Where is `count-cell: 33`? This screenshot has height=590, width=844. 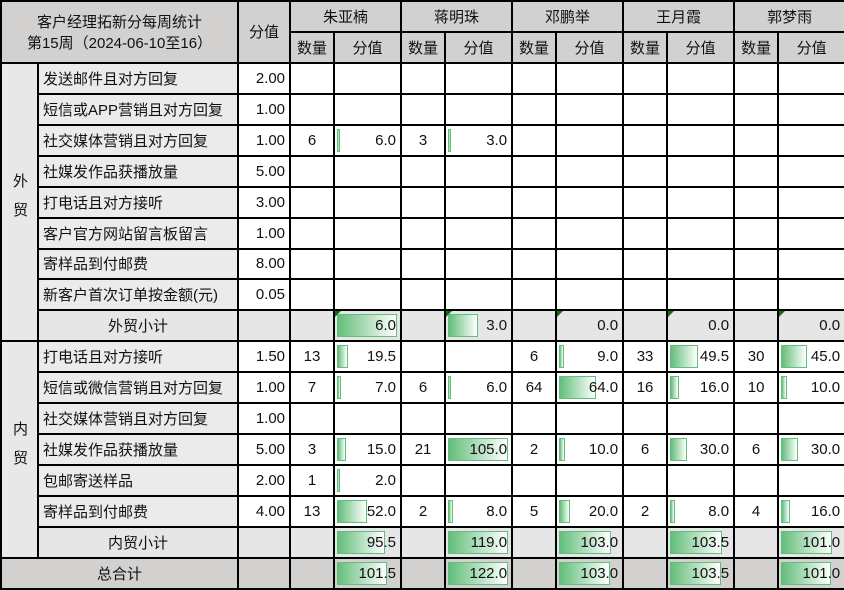 count-cell: 33 is located at coordinates (645, 357).